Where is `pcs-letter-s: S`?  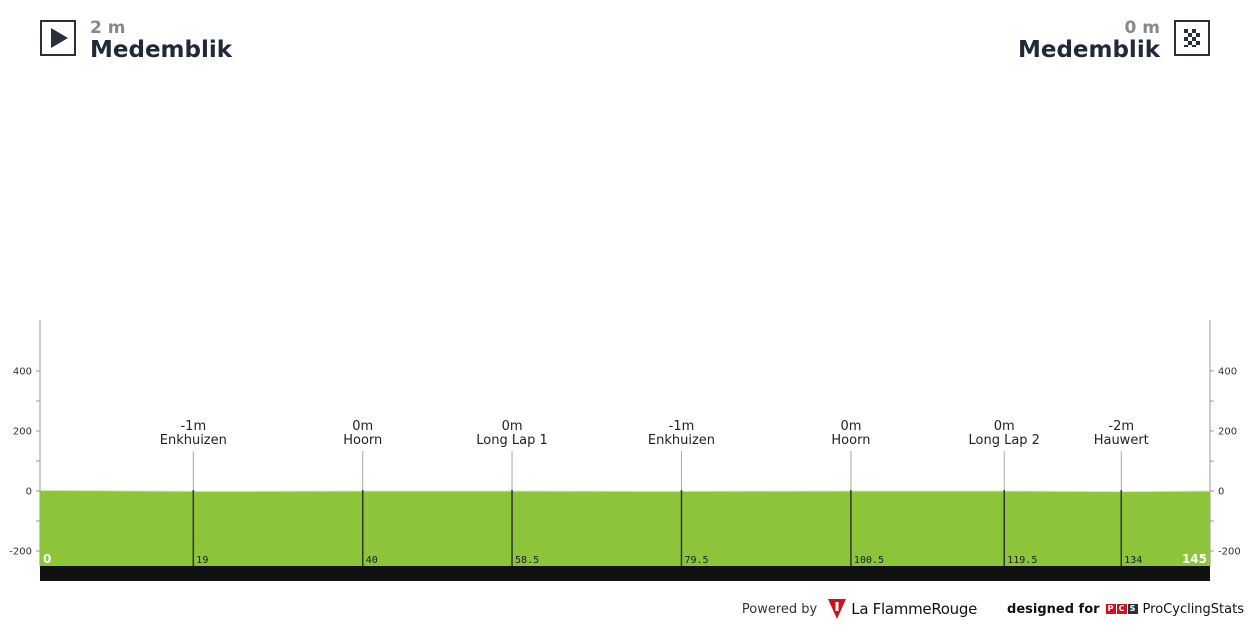
pcs-letter-s: S is located at coordinates (1132, 609).